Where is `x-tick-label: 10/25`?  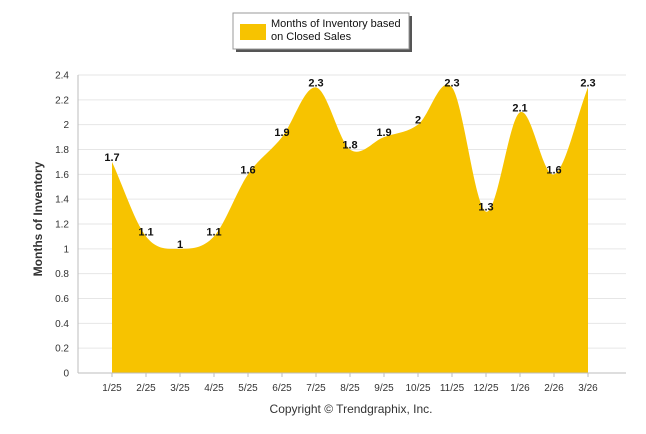
x-tick-label: 10/25 is located at coordinates (417, 388).